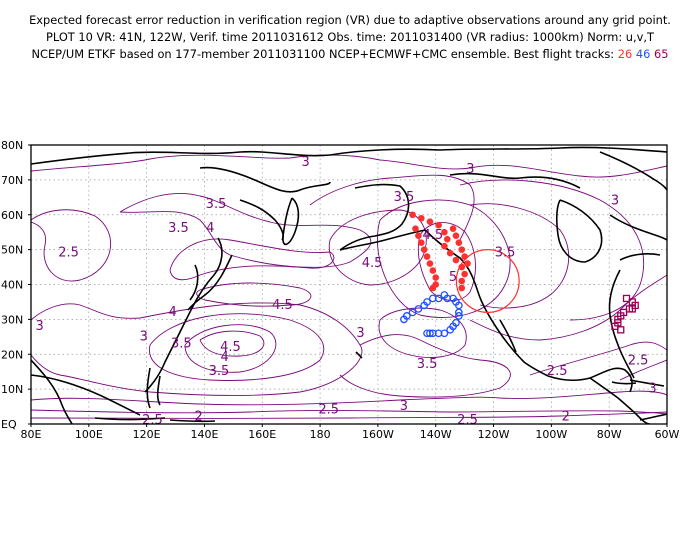 The image size is (700, 540). I want to click on coast-kamchatka, so click(291, 221).